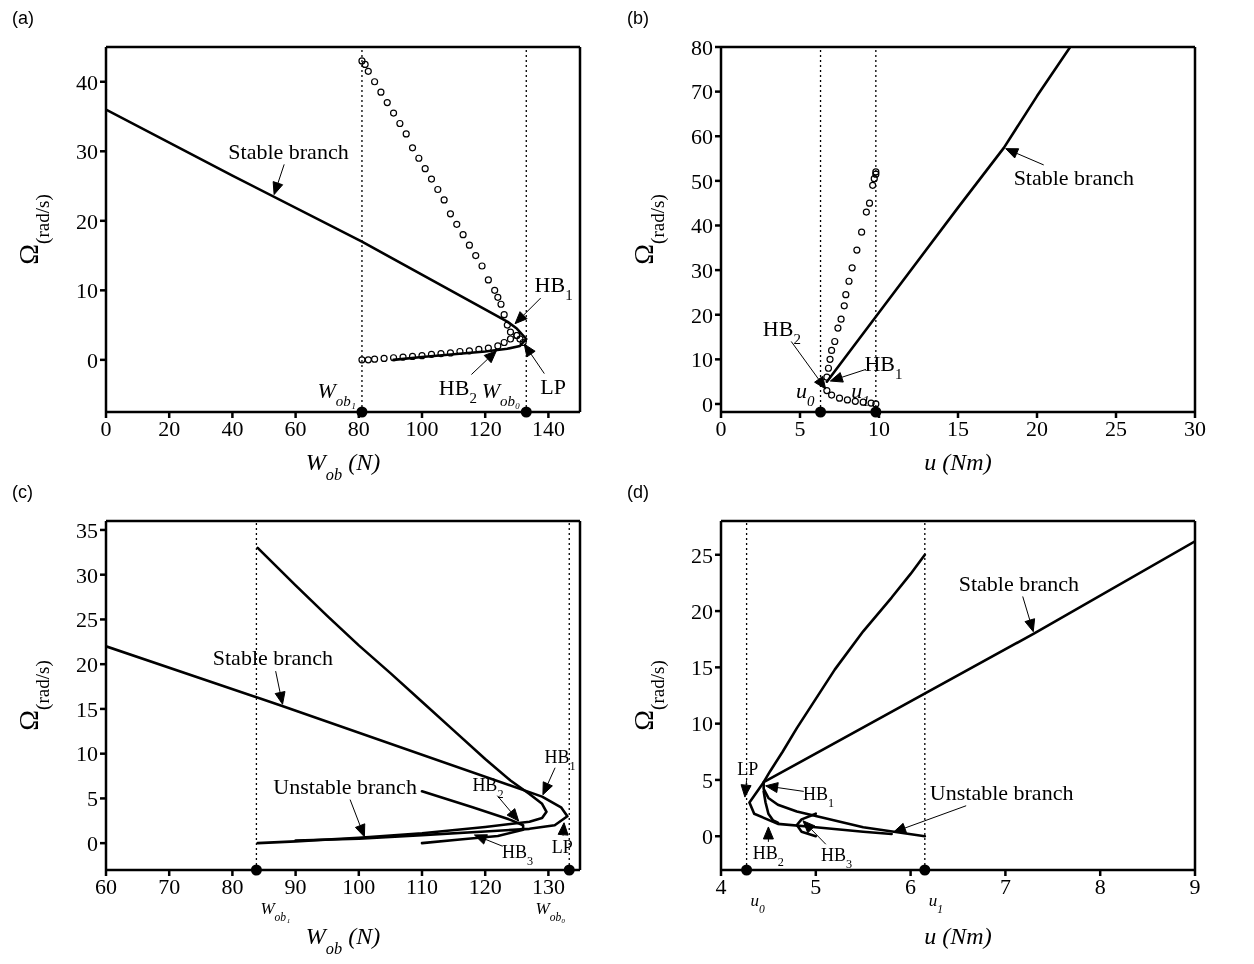  Describe the element at coordinates (879, 428) in the screenshot. I see `x-tick-label: 10` at that location.